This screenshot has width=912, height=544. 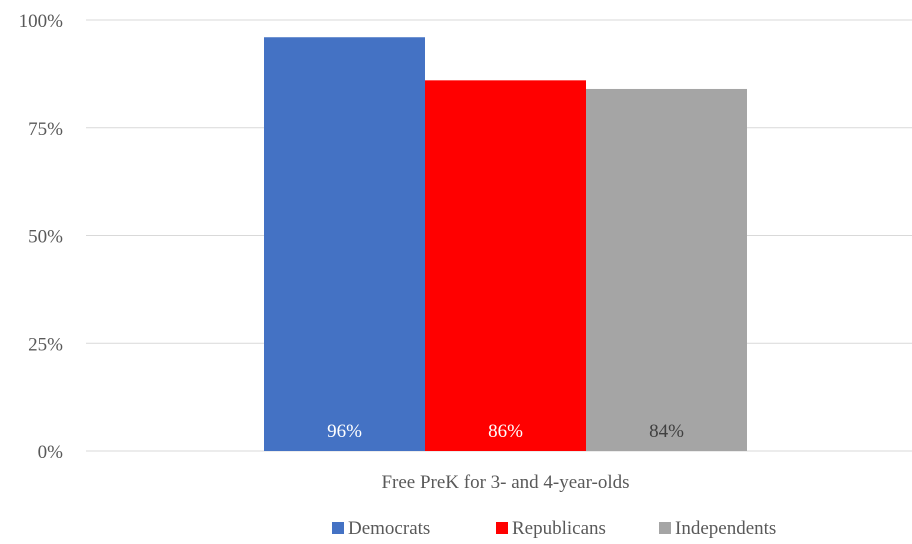 I want to click on bar-democrats, so click(x=344, y=244).